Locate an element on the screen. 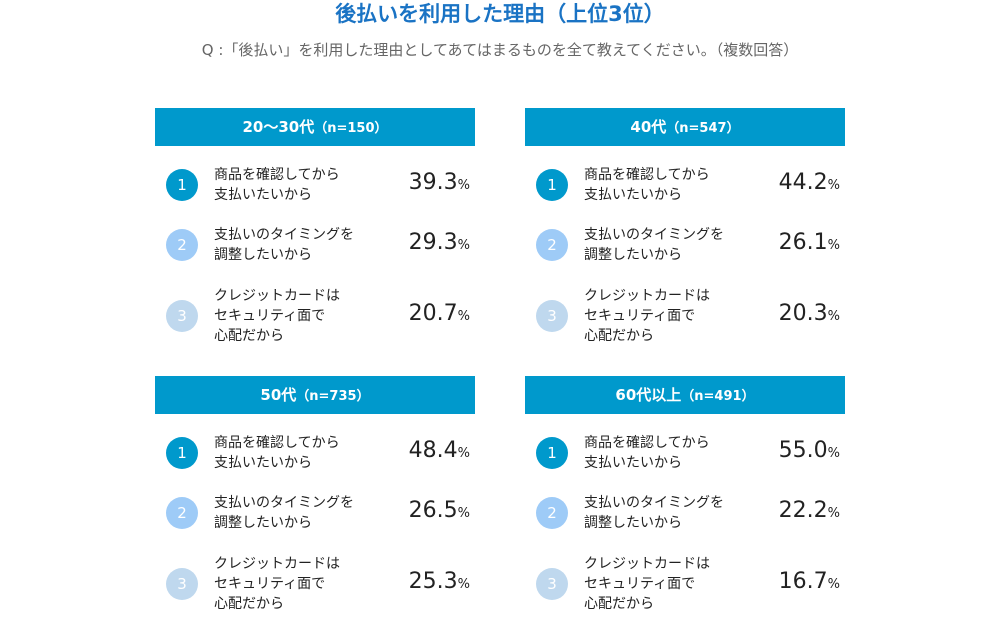 The width and height of the screenshot is (1000, 631). sample-size: （n=150） is located at coordinates (351, 128).